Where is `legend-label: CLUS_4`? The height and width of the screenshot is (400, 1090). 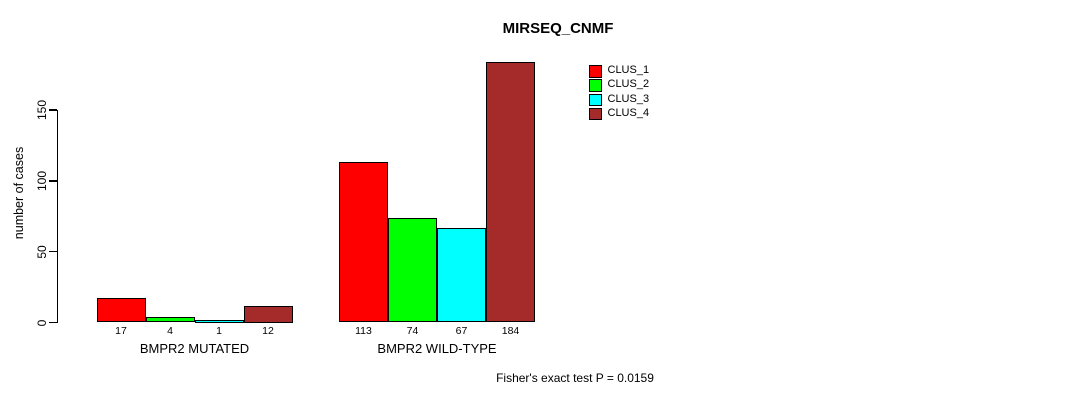 legend-label: CLUS_4 is located at coordinates (628, 112).